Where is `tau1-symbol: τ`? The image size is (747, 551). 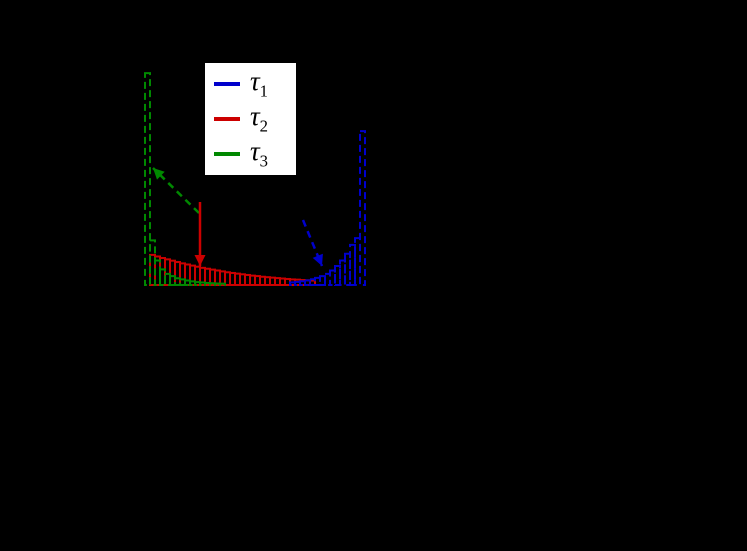 tau1-symbol: τ is located at coordinates (255, 80).